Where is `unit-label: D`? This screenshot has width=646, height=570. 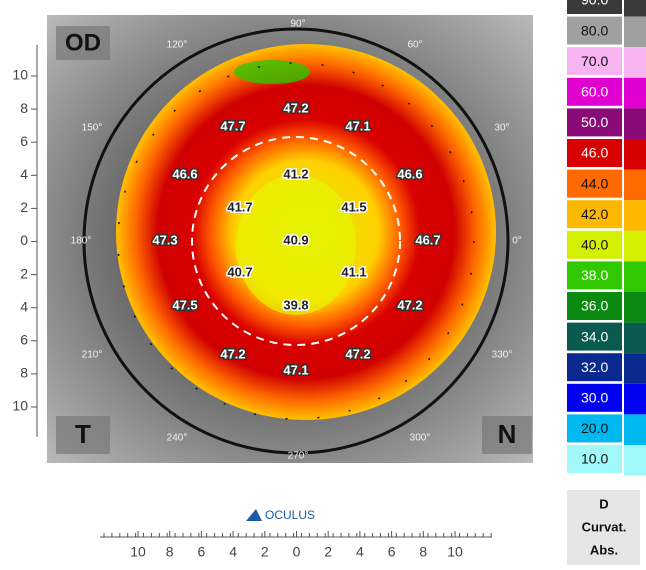 unit-label: D is located at coordinates (603, 503).